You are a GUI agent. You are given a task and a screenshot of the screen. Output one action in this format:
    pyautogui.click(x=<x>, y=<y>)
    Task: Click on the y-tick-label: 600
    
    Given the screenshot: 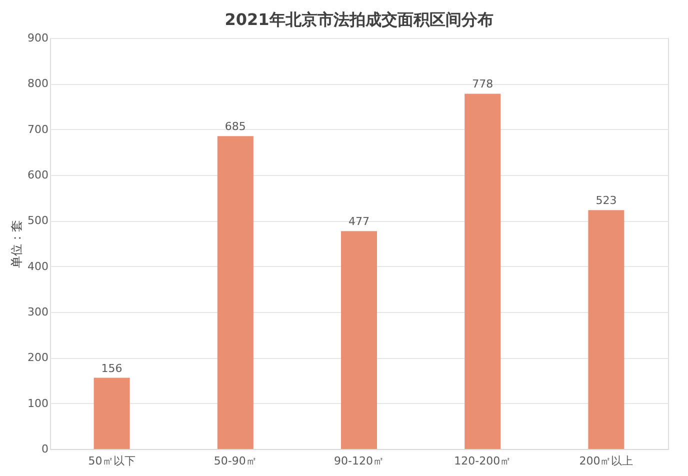 What is the action you would take?
    pyautogui.click(x=38, y=175)
    